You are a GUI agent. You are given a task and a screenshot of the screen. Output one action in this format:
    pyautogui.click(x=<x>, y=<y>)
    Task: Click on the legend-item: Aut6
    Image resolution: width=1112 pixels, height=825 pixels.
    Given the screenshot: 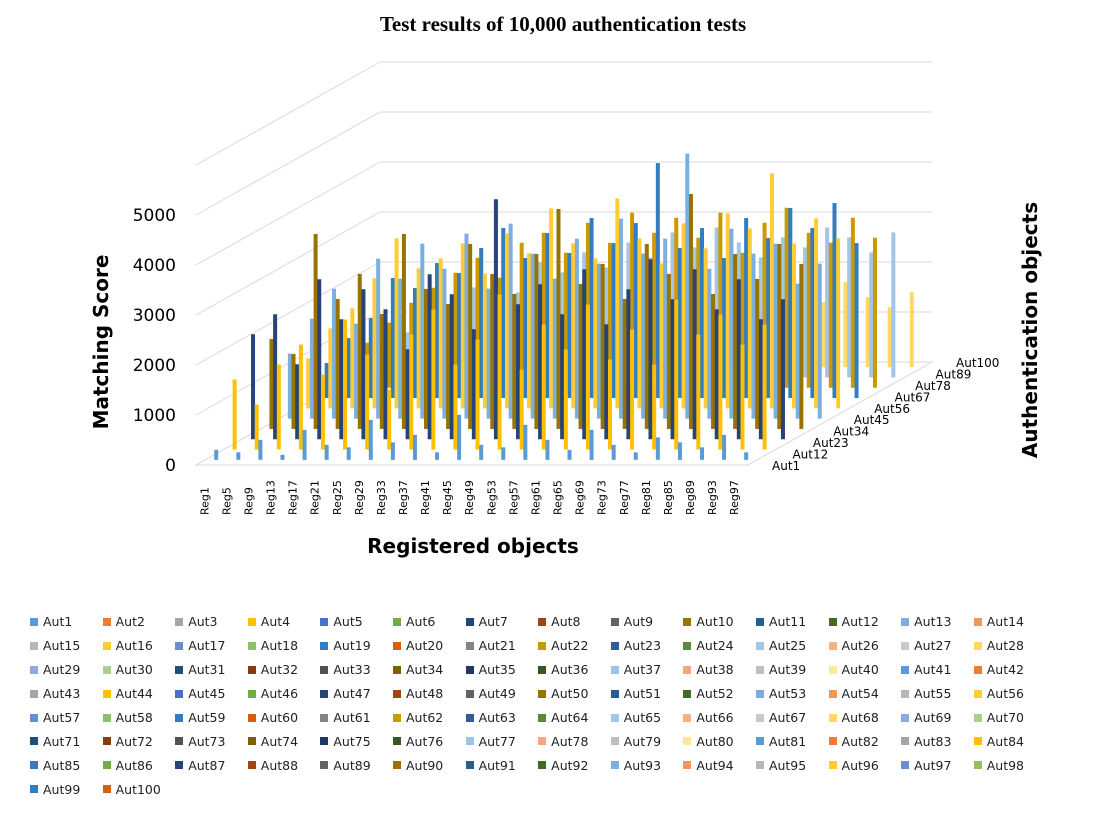 What is the action you would take?
    pyautogui.click(x=429, y=622)
    